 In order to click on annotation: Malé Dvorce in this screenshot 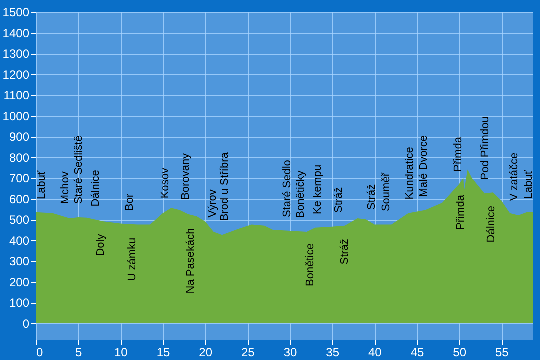, I will do `click(424, 166)`.